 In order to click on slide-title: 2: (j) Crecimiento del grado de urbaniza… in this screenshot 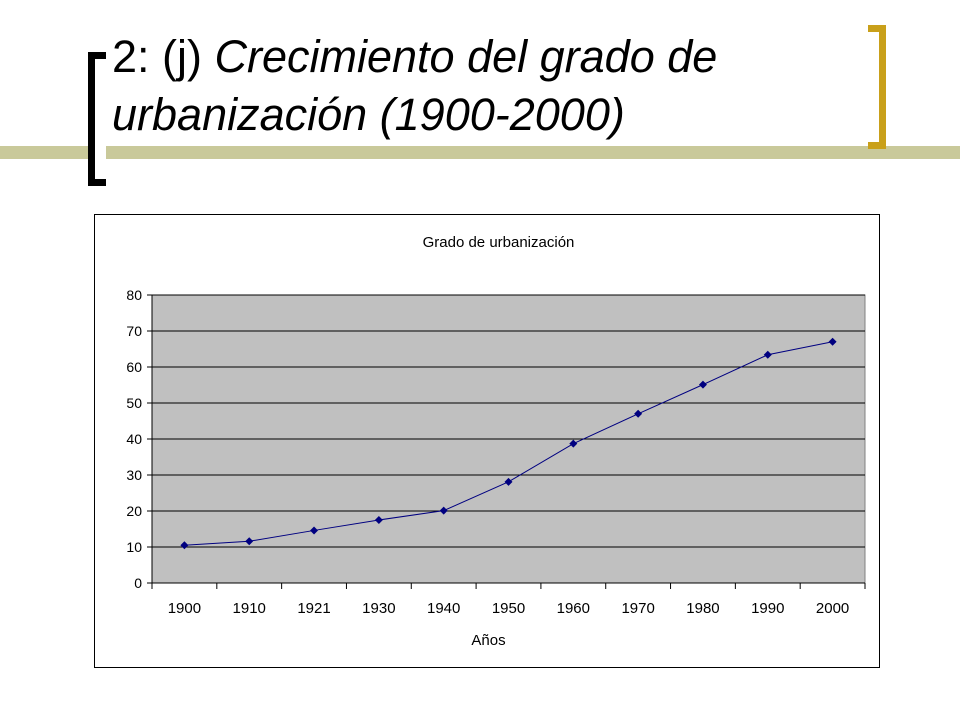, I will do `click(492, 86)`.